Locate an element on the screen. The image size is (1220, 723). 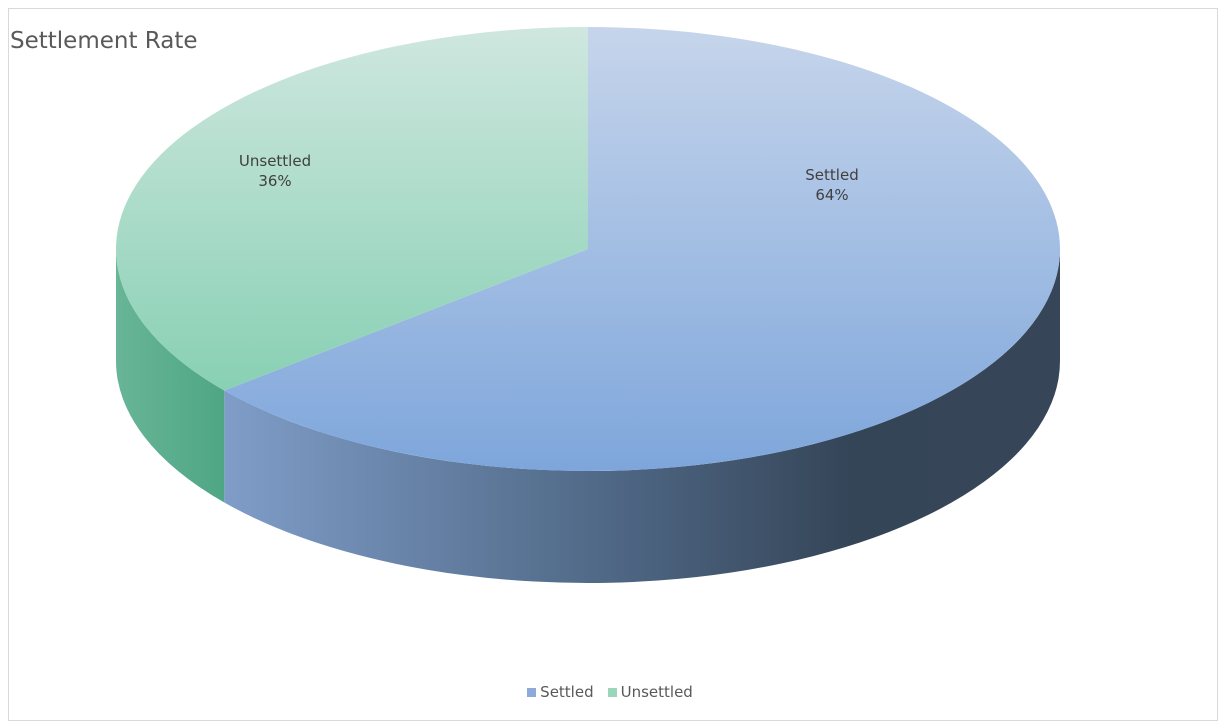
legend-label-unsettled: Unsettled is located at coordinates (656, 692).